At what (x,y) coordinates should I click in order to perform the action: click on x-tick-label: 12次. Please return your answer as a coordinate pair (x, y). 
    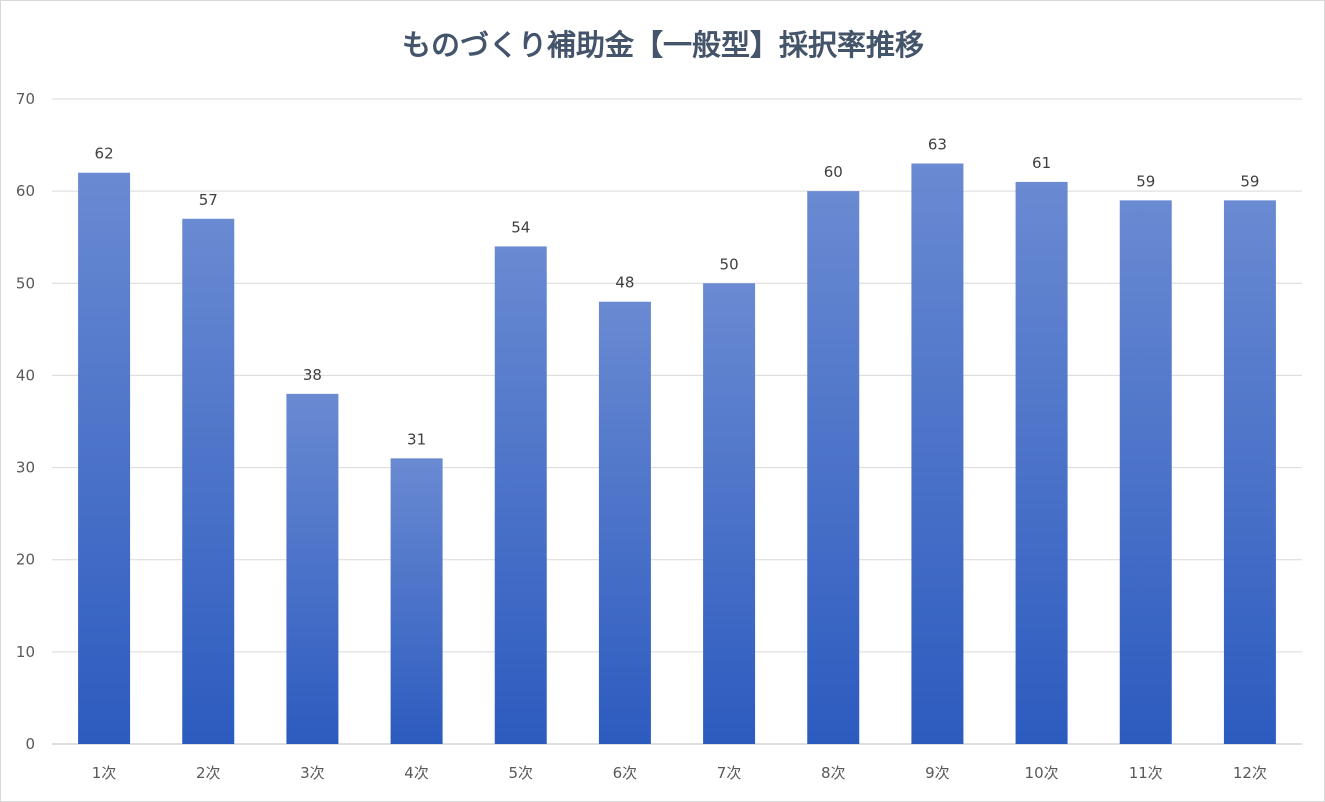
    Looking at the image, I should click on (1250, 773).